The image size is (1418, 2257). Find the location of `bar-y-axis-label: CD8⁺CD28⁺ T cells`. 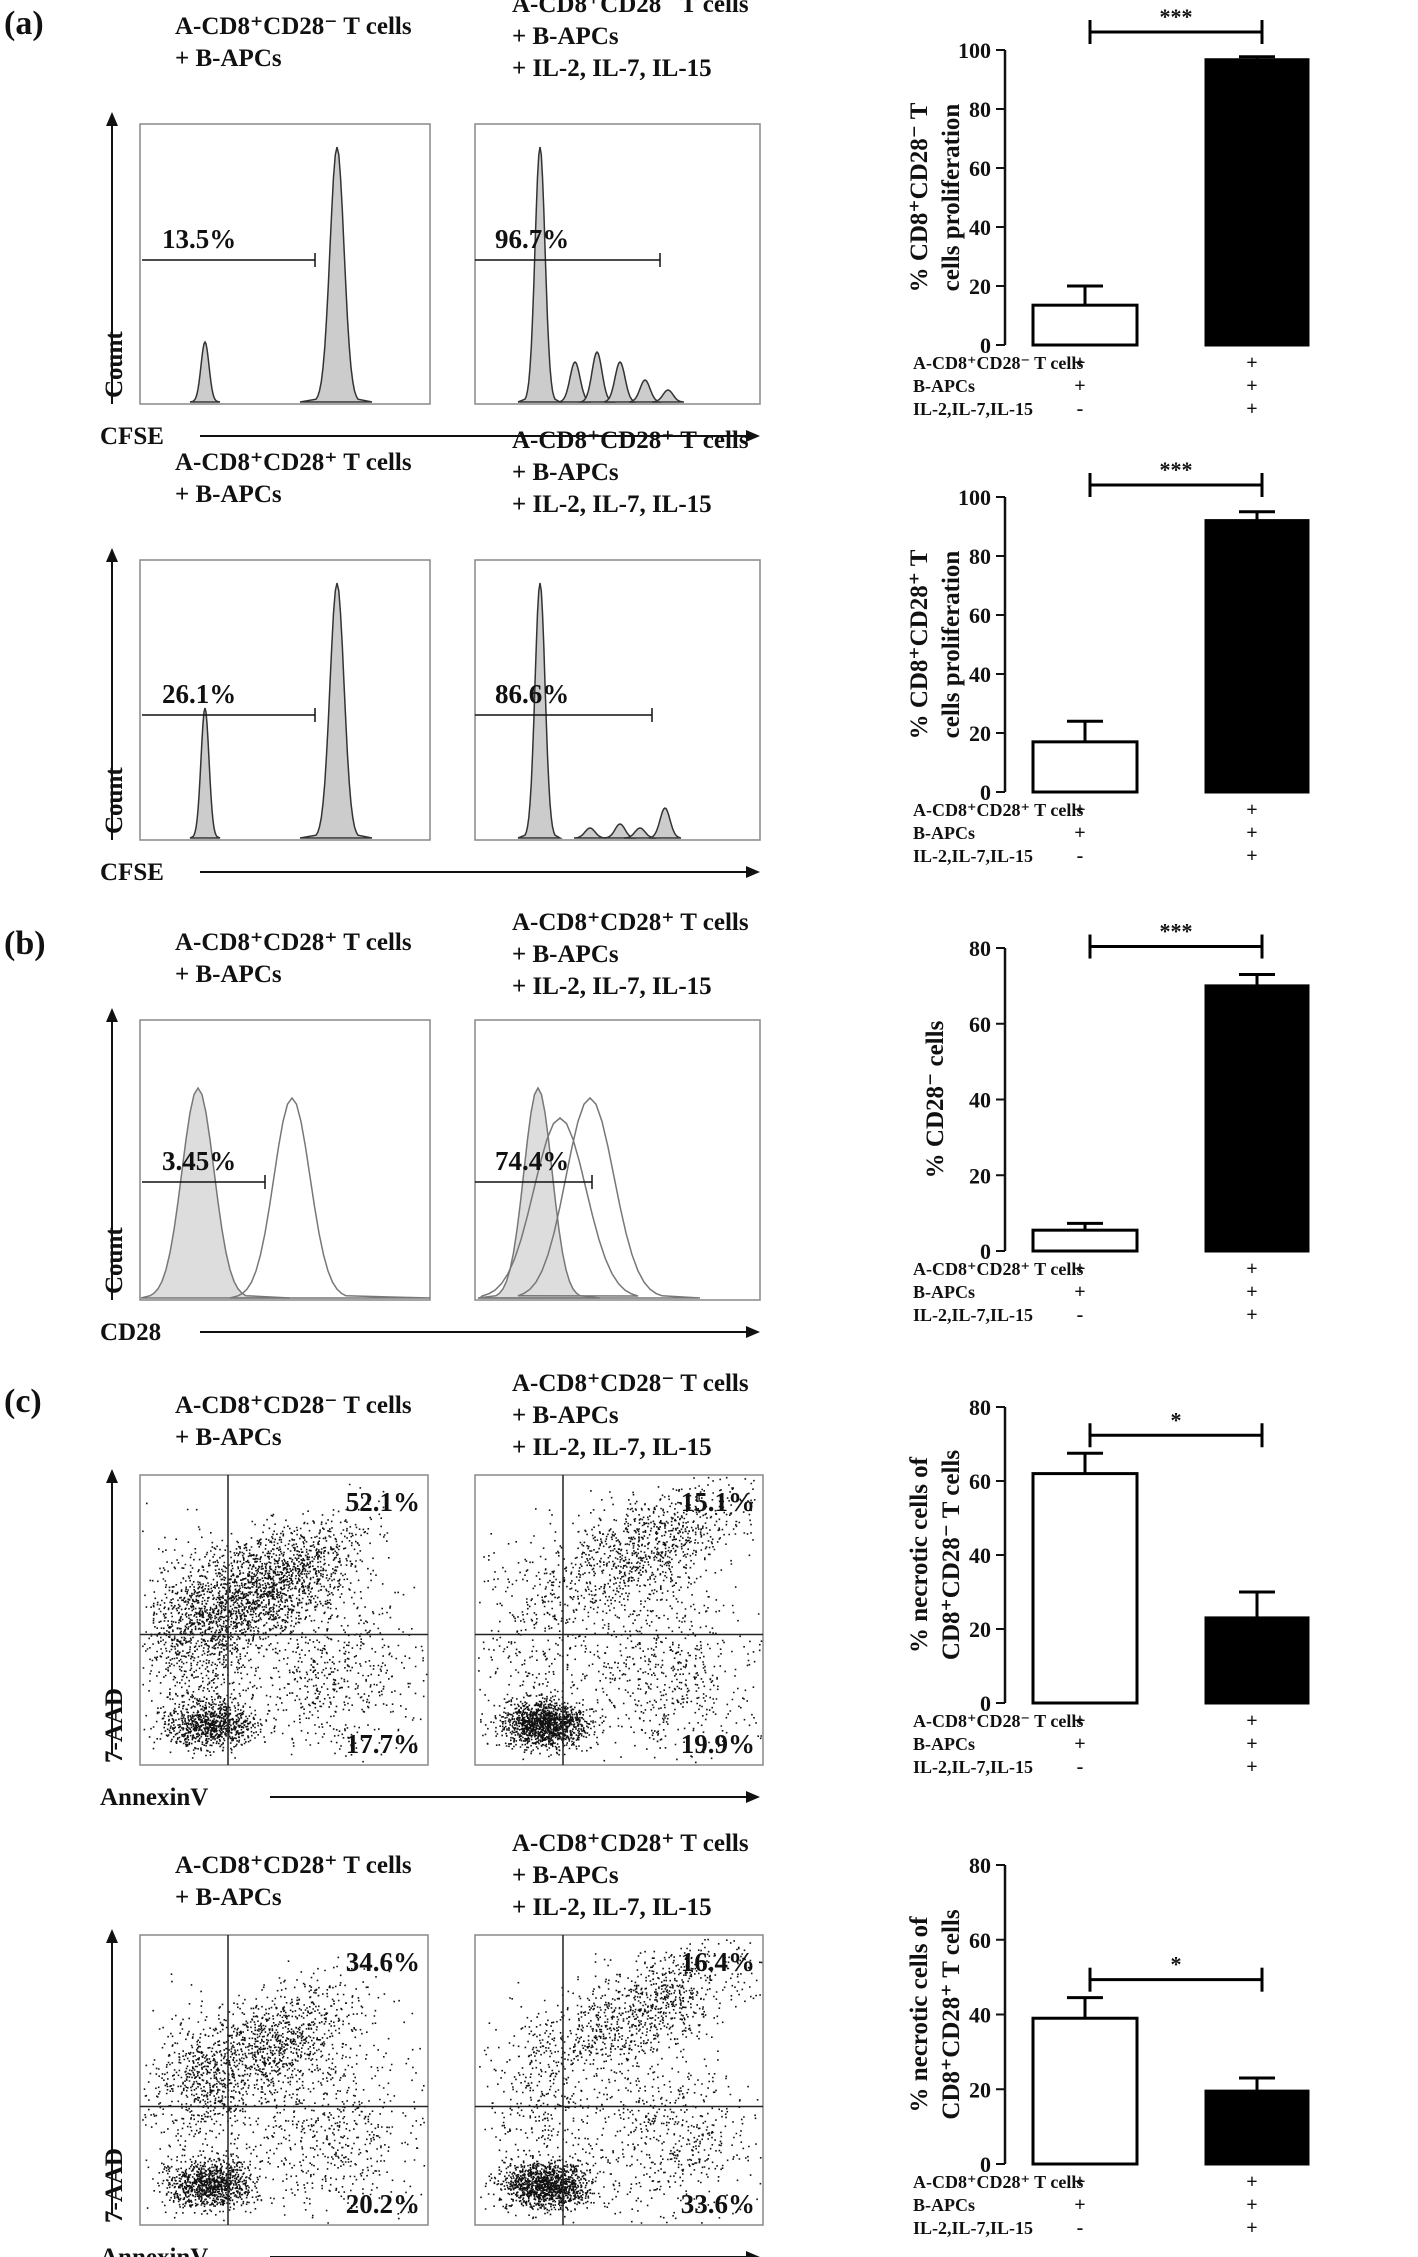

bar-y-axis-label: CD8⁺CD28⁺ T cells is located at coordinates (951, 2014).